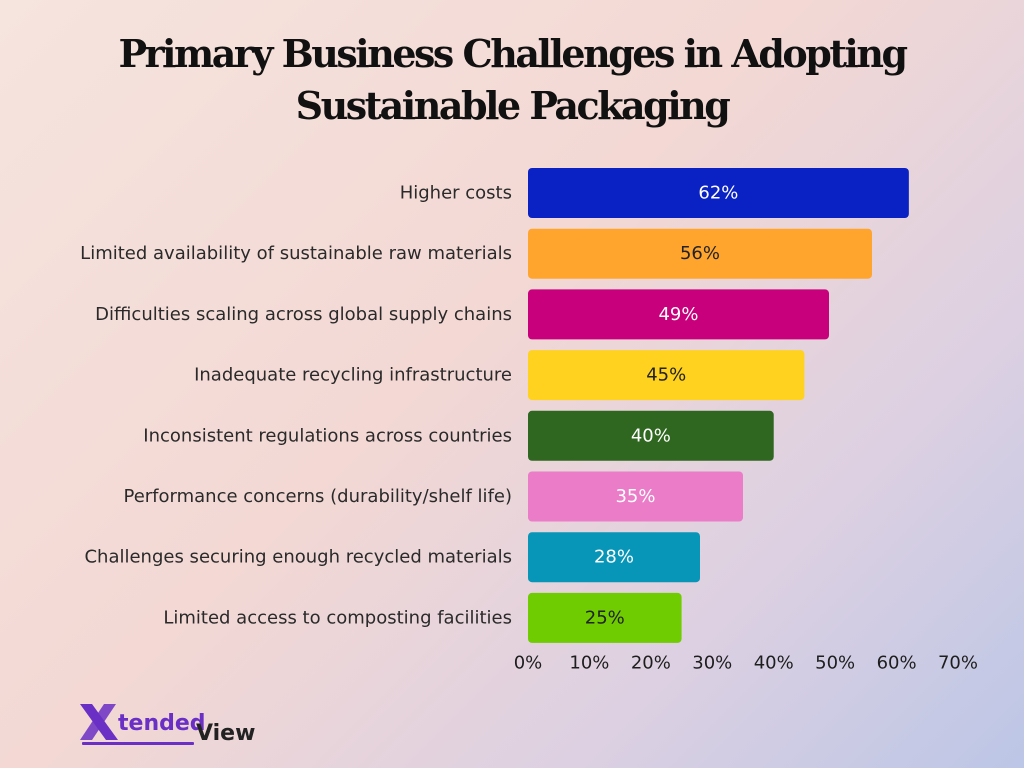 This screenshot has width=1024, height=768. I want to click on logo-text-tended: tended, so click(162, 723).